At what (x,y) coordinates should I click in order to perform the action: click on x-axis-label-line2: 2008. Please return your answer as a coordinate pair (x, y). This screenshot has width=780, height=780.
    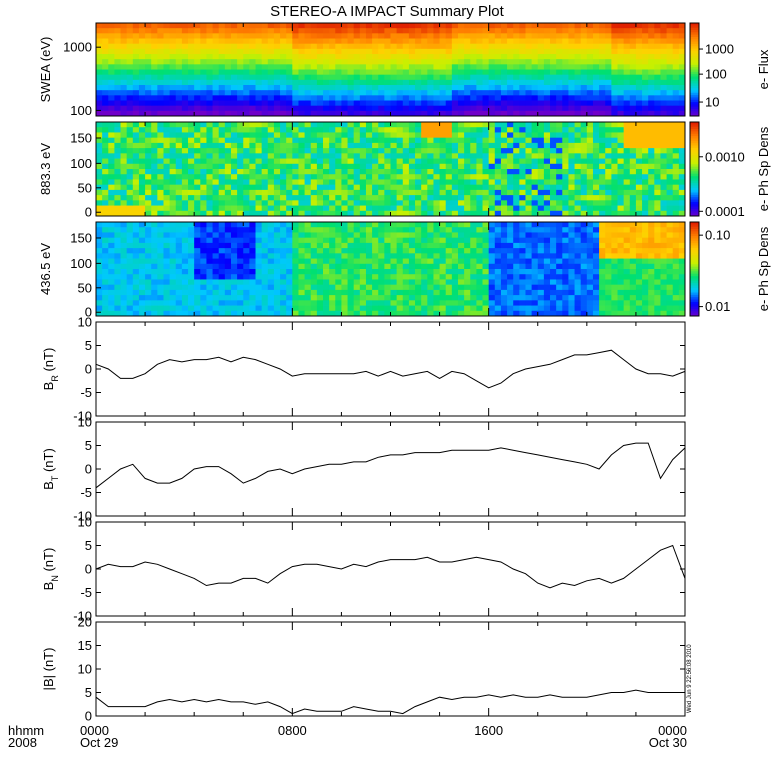
    Looking at the image, I should click on (22, 742).